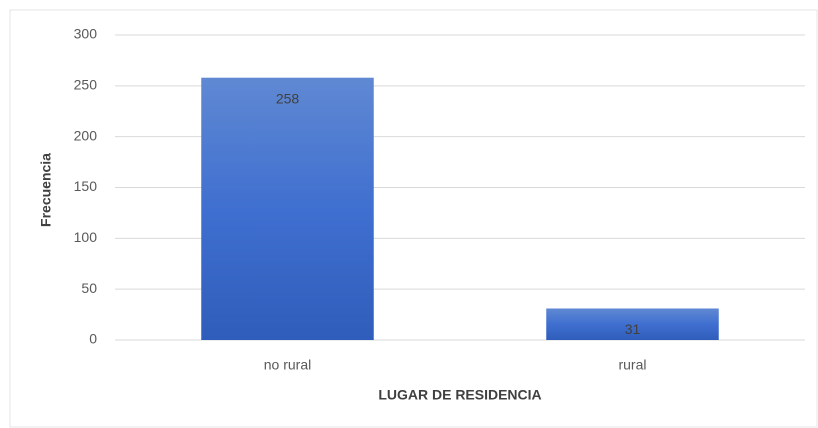 The width and height of the screenshot is (818, 428). What do you see at coordinates (86, 135) in the screenshot?
I see `y-tick-label: 200` at bounding box center [86, 135].